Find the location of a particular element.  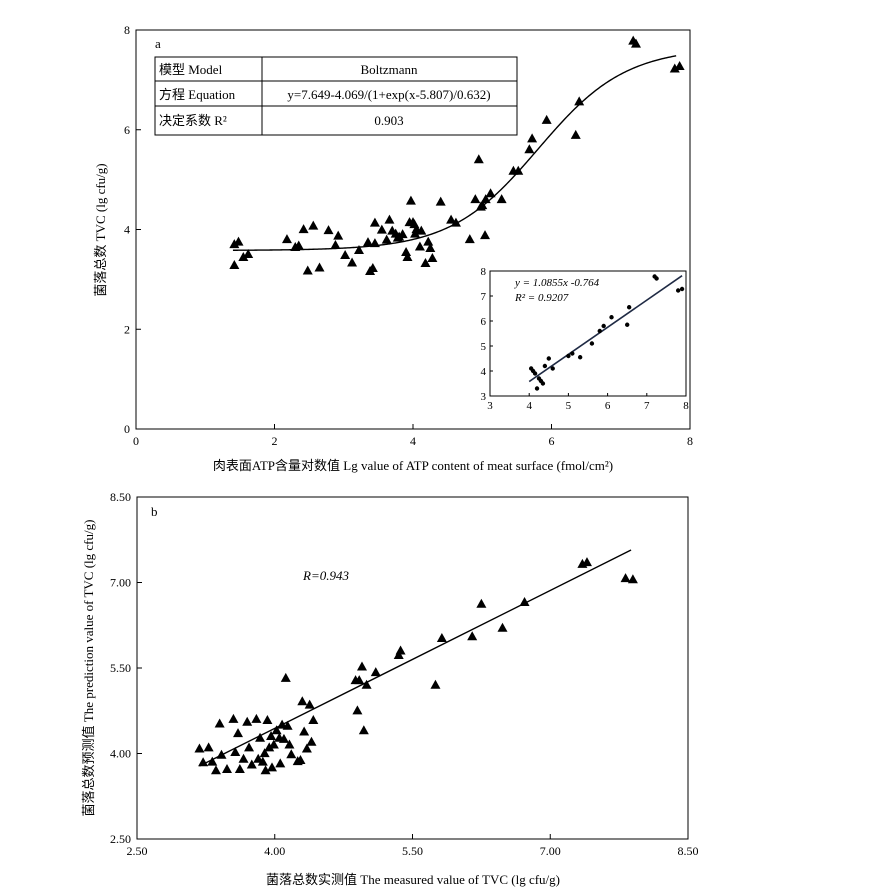

panel-b-x-tick-label: 2.50 is located at coordinates (137, 851).